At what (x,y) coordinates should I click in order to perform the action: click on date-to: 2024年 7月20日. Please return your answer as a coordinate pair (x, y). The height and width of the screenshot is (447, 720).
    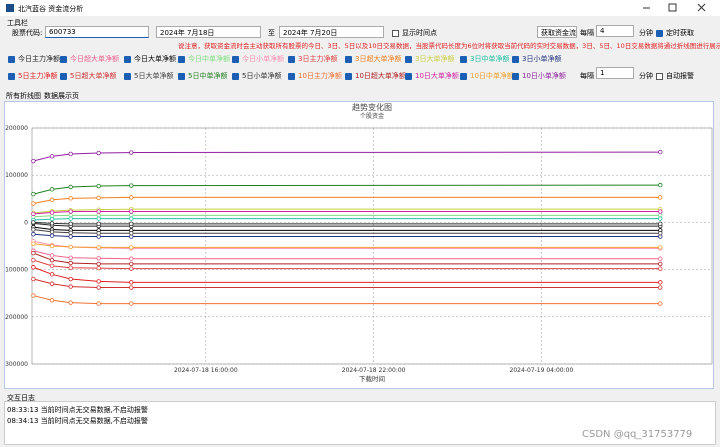
    Looking at the image, I should click on (331, 32).